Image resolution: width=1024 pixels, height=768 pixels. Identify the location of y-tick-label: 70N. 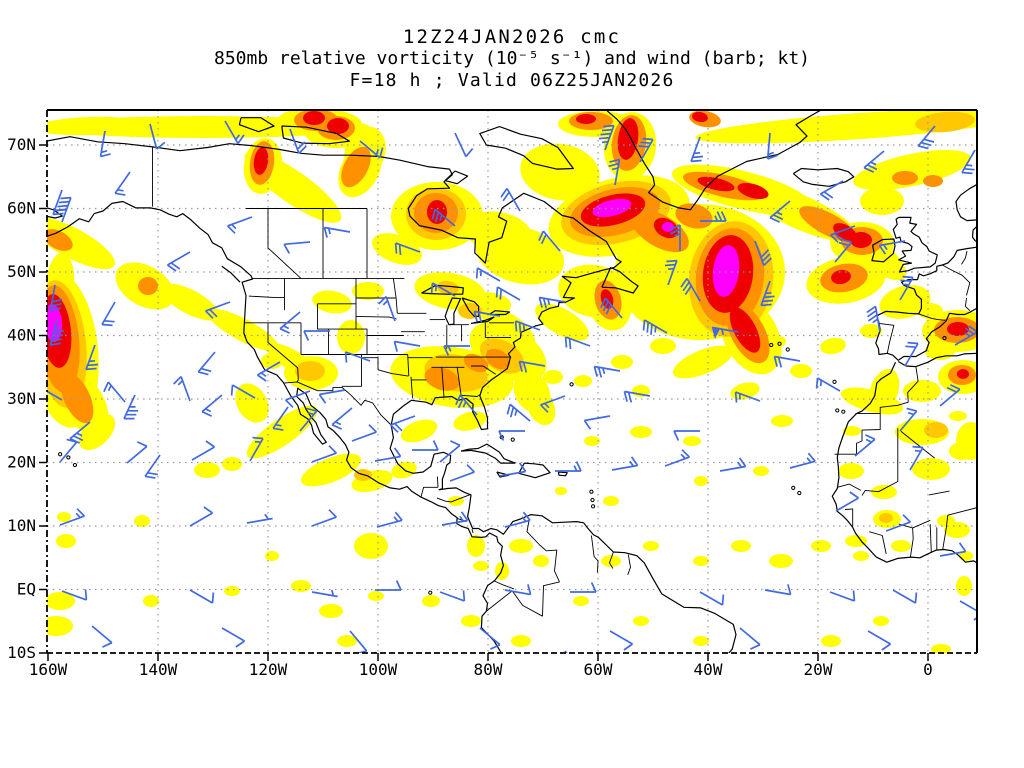
(21, 144).